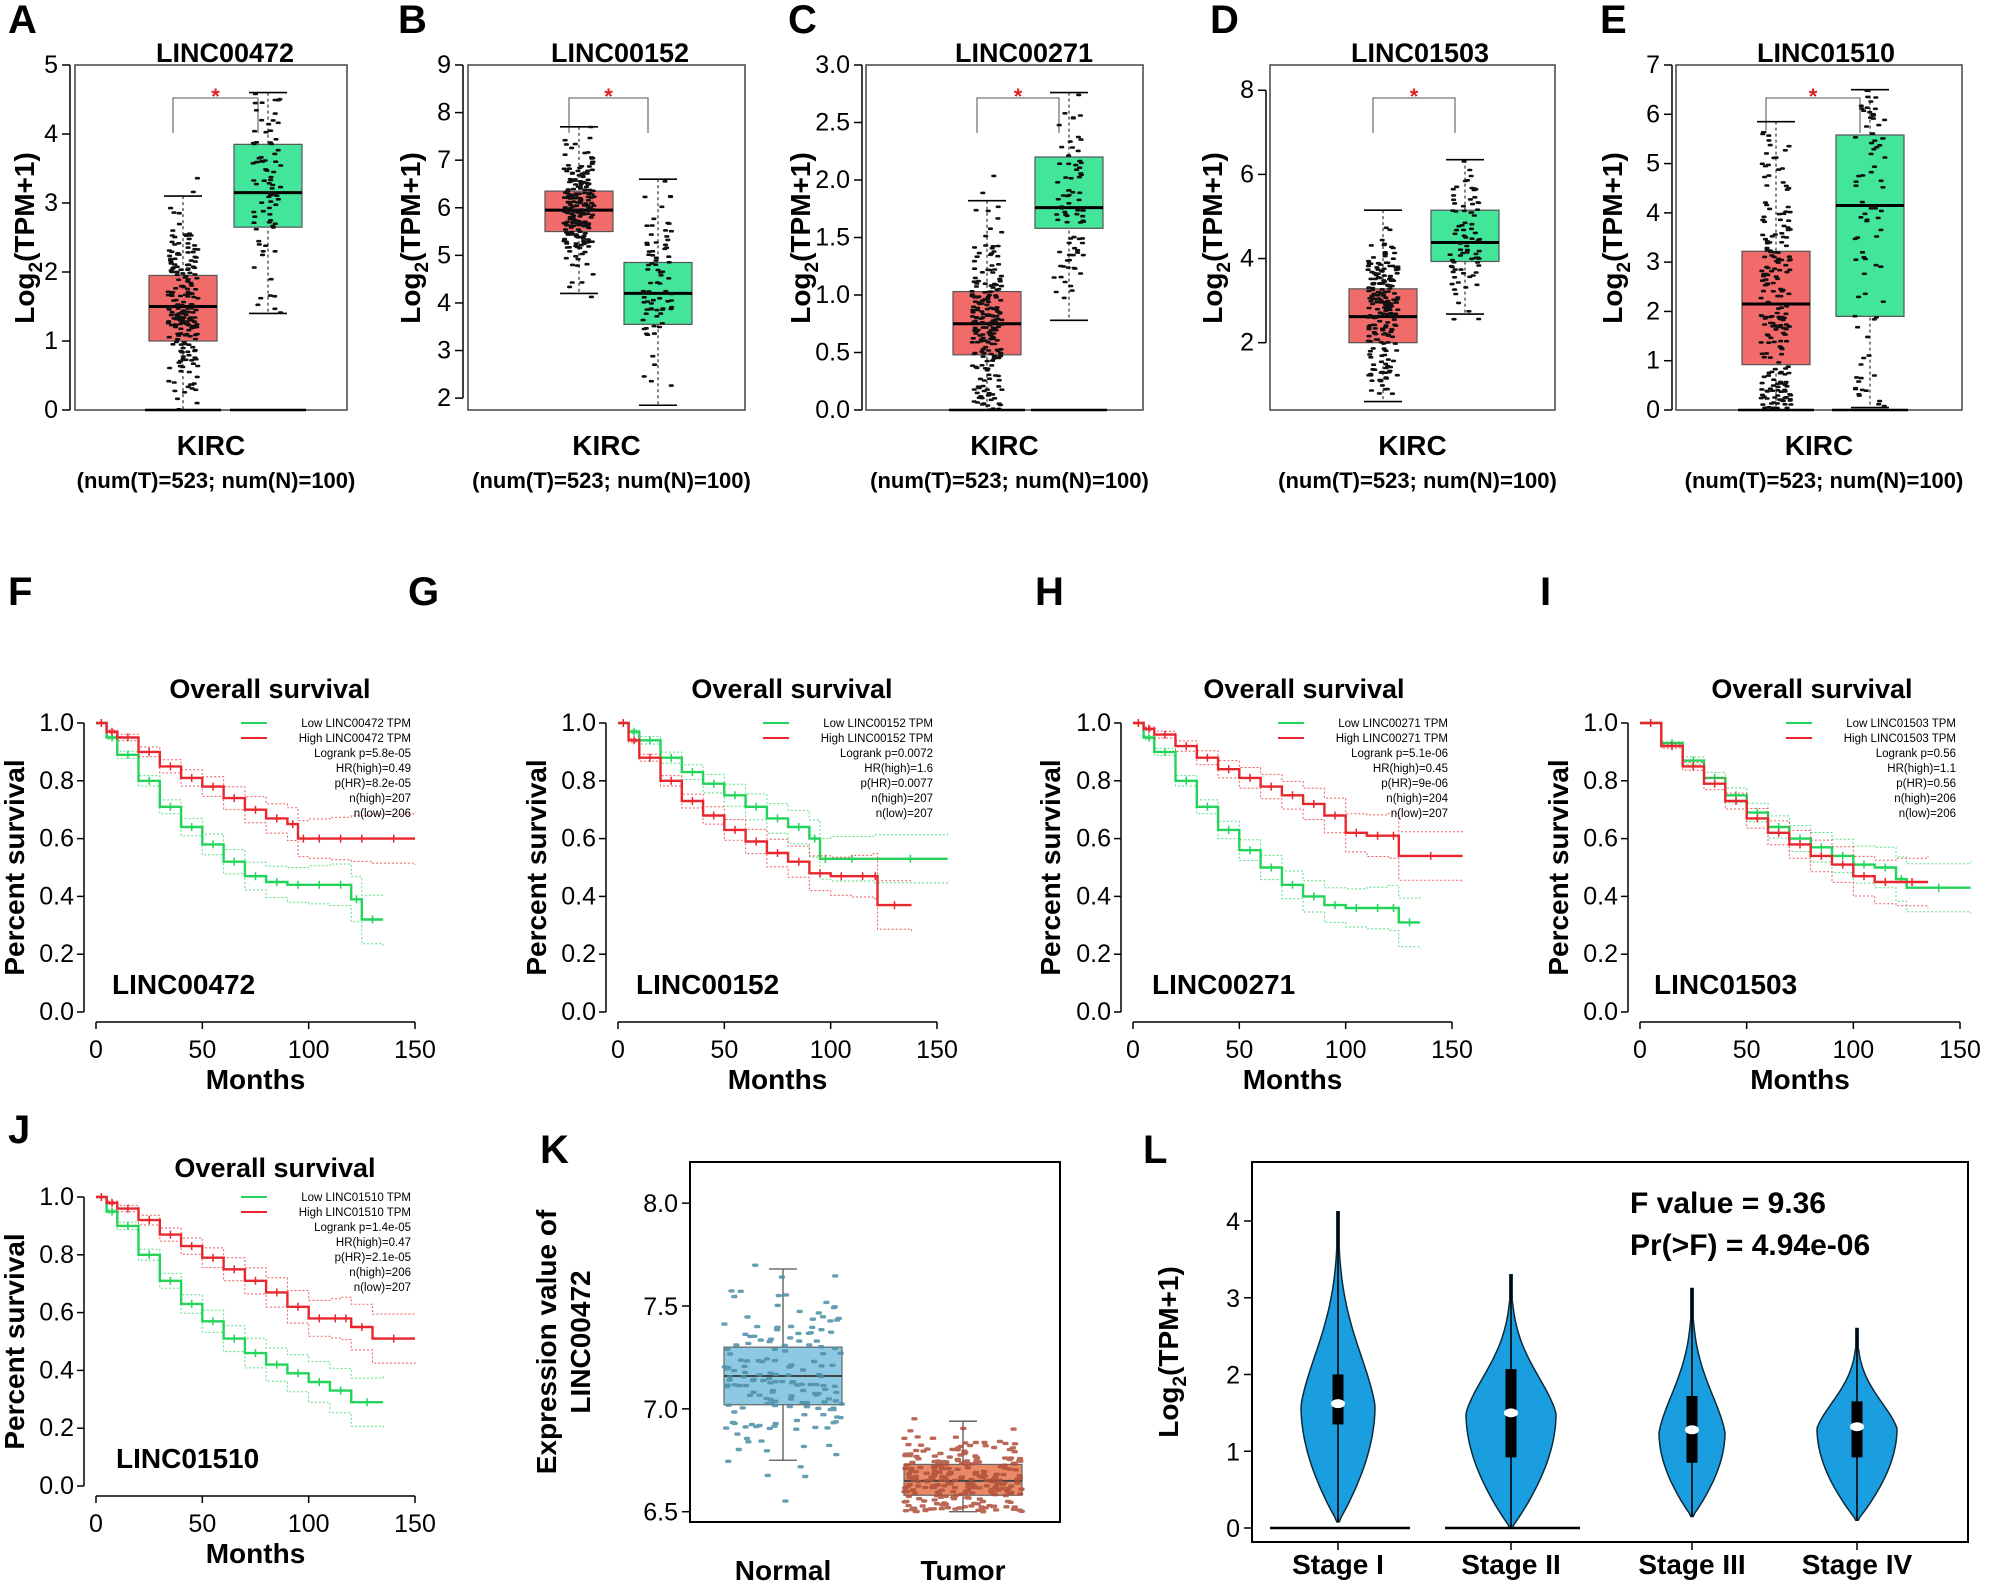  Describe the element at coordinates (832, 180) in the screenshot. I see `y-tick-label: 2.0` at that location.